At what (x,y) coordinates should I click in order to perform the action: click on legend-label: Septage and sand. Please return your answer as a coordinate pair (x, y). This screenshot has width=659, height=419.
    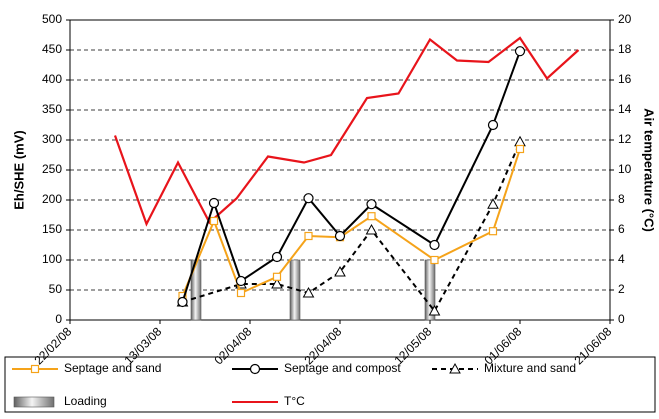
    Looking at the image, I should click on (112, 368).